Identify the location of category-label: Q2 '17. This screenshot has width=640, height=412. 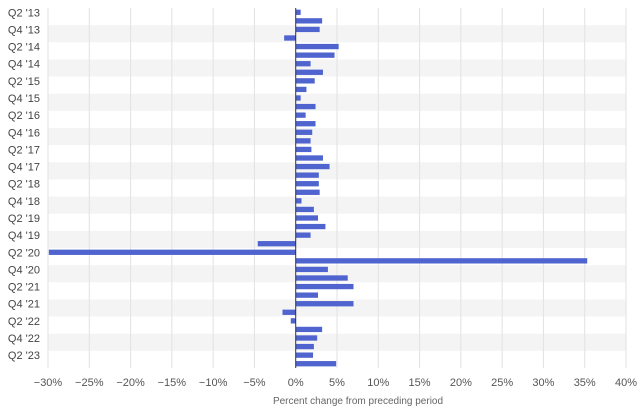
(24, 150).